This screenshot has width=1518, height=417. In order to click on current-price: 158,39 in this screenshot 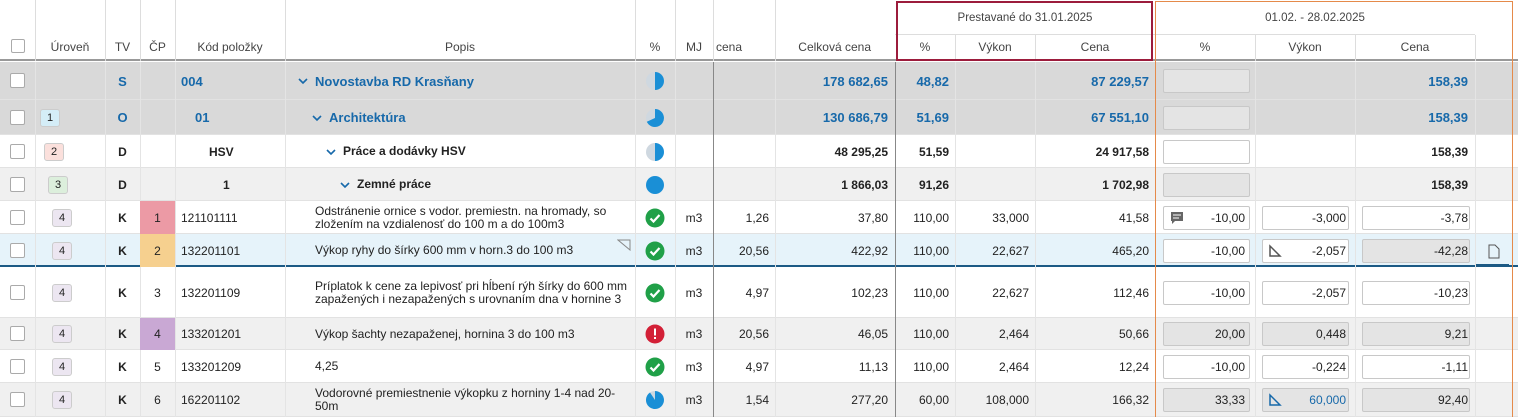, I will do `click(1449, 184)`.